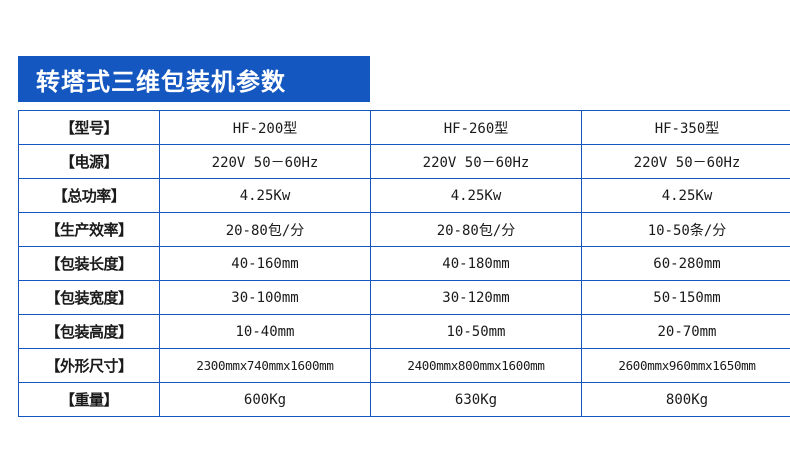 The height and width of the screenshot is (474, 790). Describe the element at coordinates (89, 331) in the screenshot. I see `row-label: 【包装高度】` at that location.